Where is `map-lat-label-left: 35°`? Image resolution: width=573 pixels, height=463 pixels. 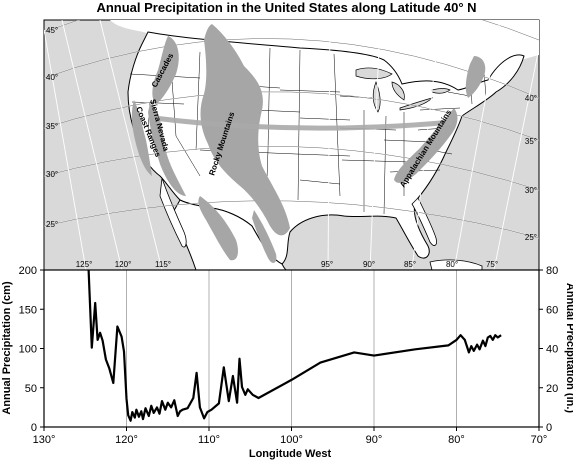
map-lat-label-left: 35° is located at coordinates (52, 126).